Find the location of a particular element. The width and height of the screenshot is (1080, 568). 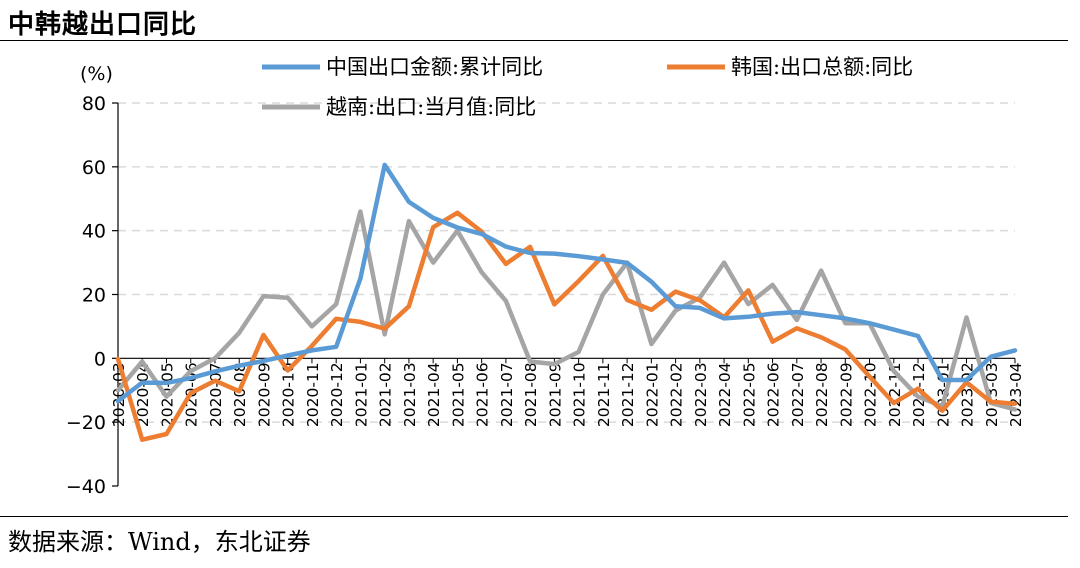

x-tick-label: 2020-11 is located at coordinates (313, 394).